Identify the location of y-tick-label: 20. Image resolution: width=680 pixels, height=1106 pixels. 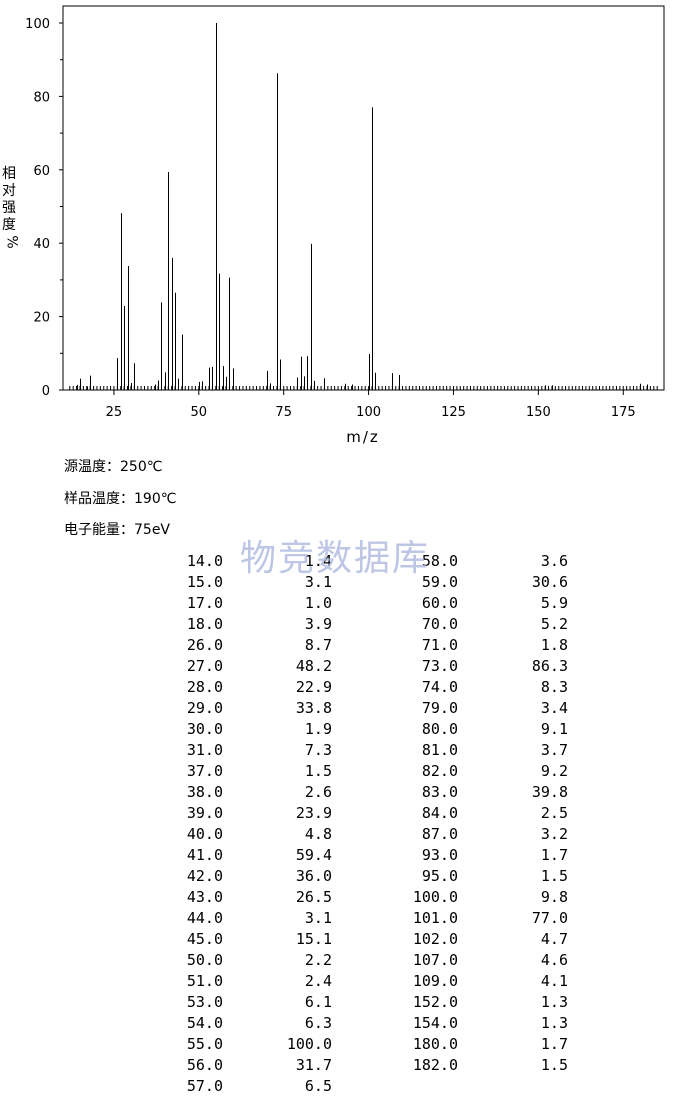
(41, 318).